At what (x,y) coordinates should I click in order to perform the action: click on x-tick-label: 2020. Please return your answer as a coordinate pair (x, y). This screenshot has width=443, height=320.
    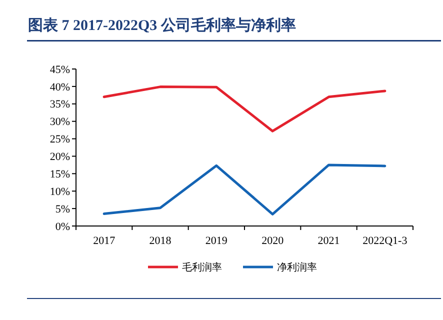
    Looking at the image, I should click on (273, 241).